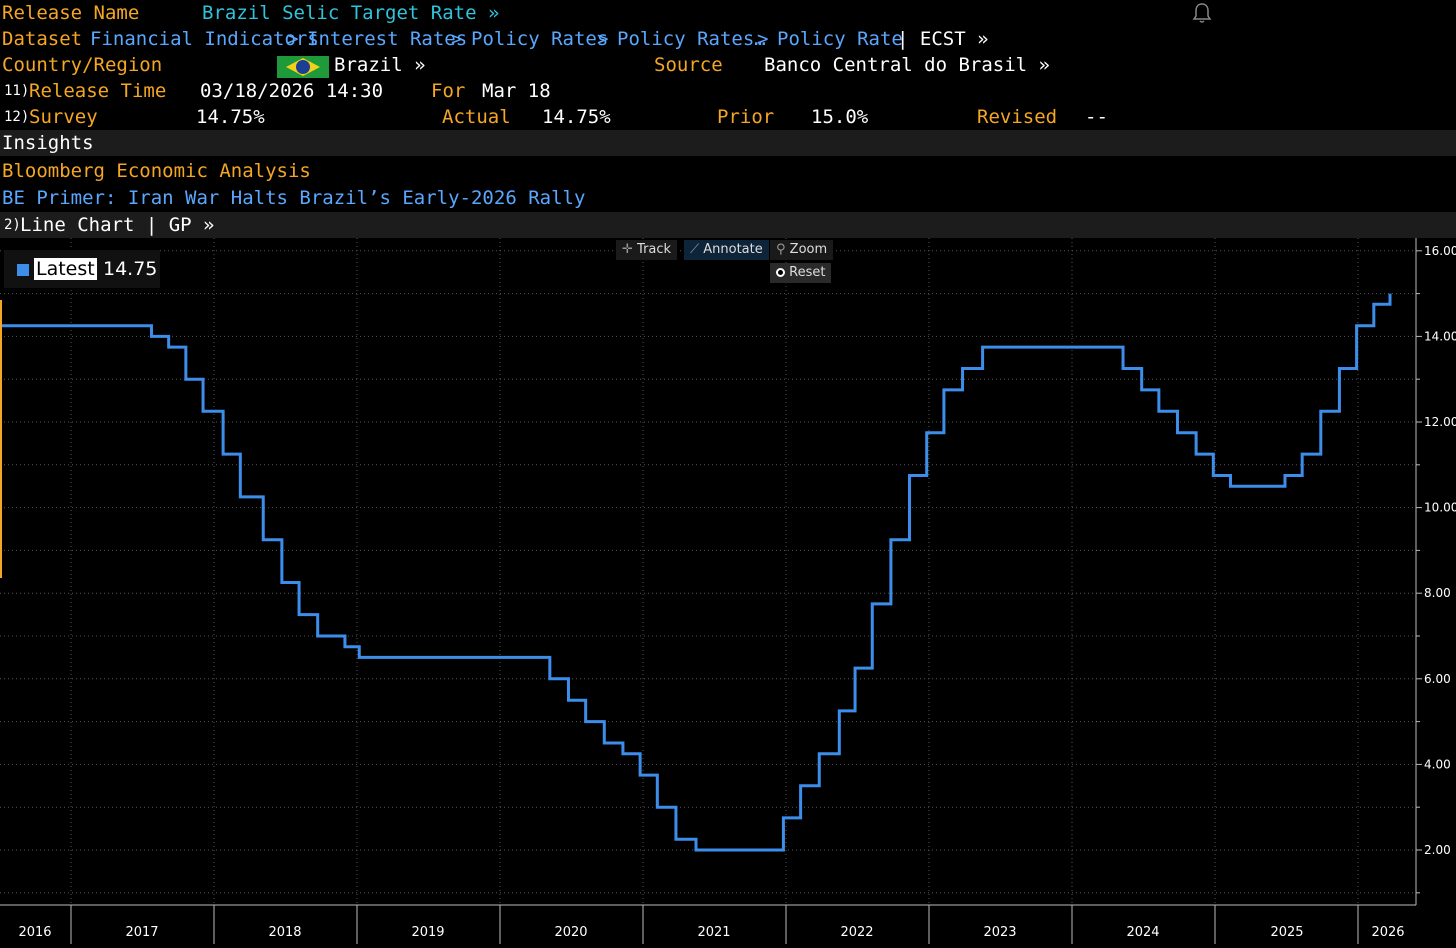  I want to click on y-tick-label: 16.00, so click(1440, 251).